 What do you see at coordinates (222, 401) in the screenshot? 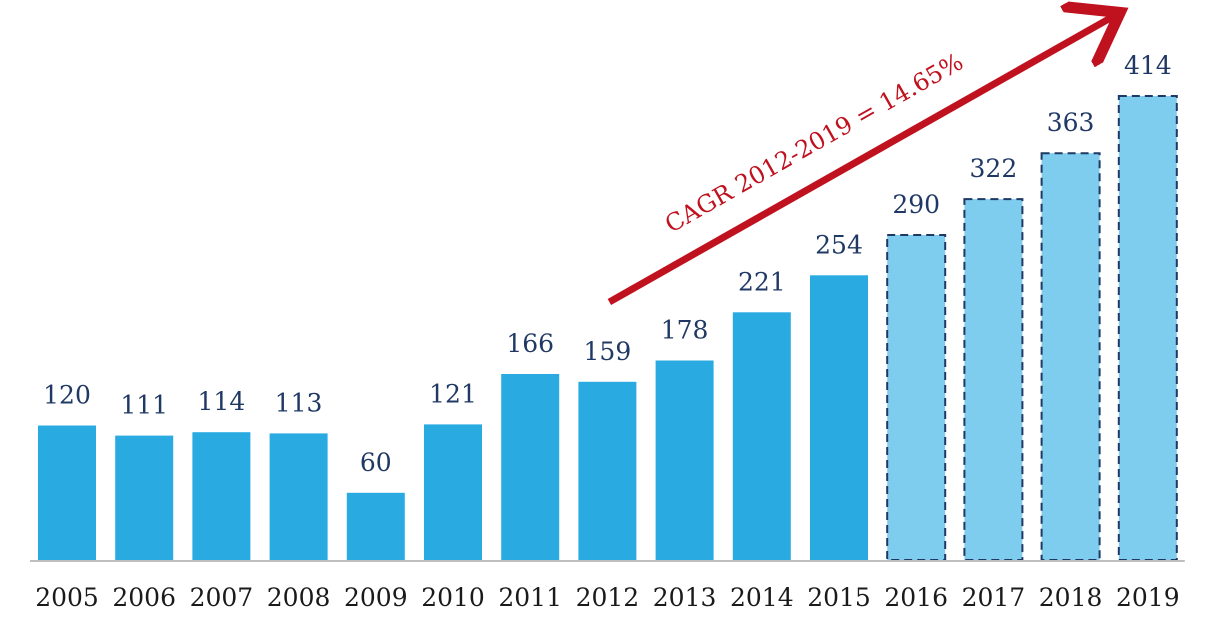
I see `data-label: 114` at bounding box center [222, 401].